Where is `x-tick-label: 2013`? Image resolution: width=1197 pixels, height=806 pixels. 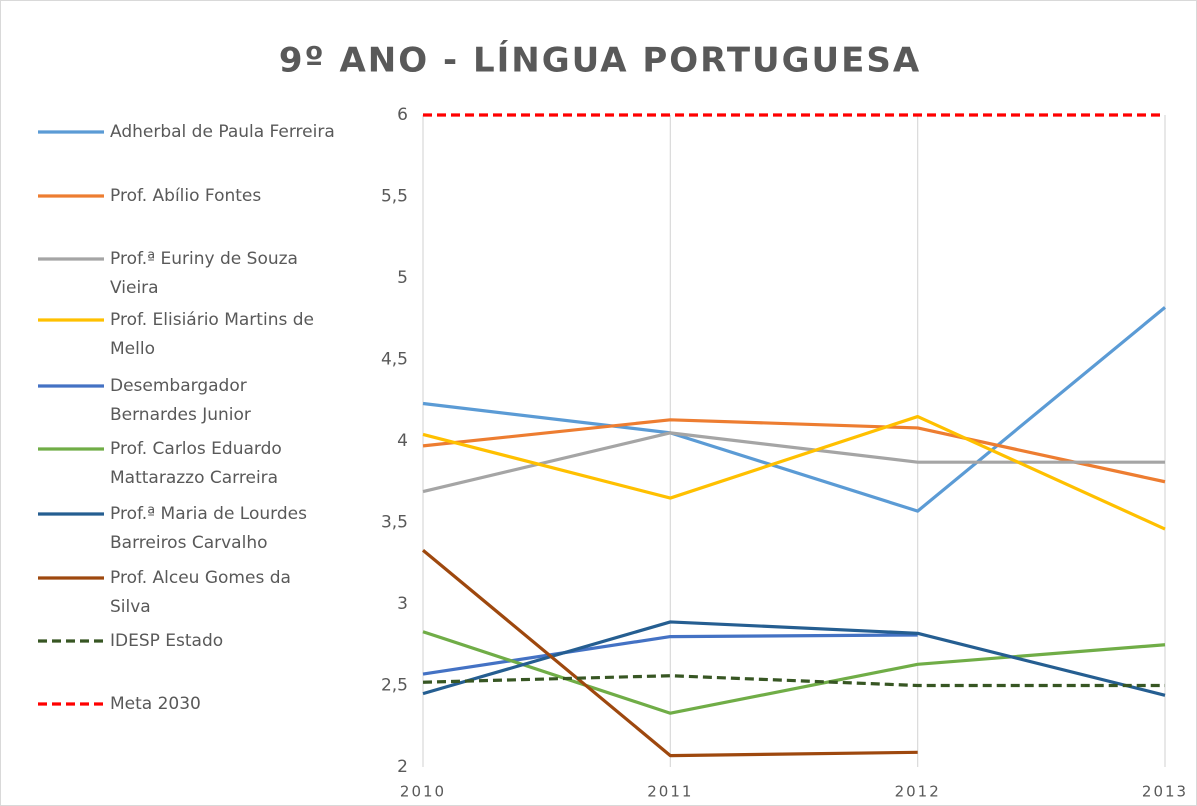 x-tick-label: 2013 is located at coordinates (1165, 792).